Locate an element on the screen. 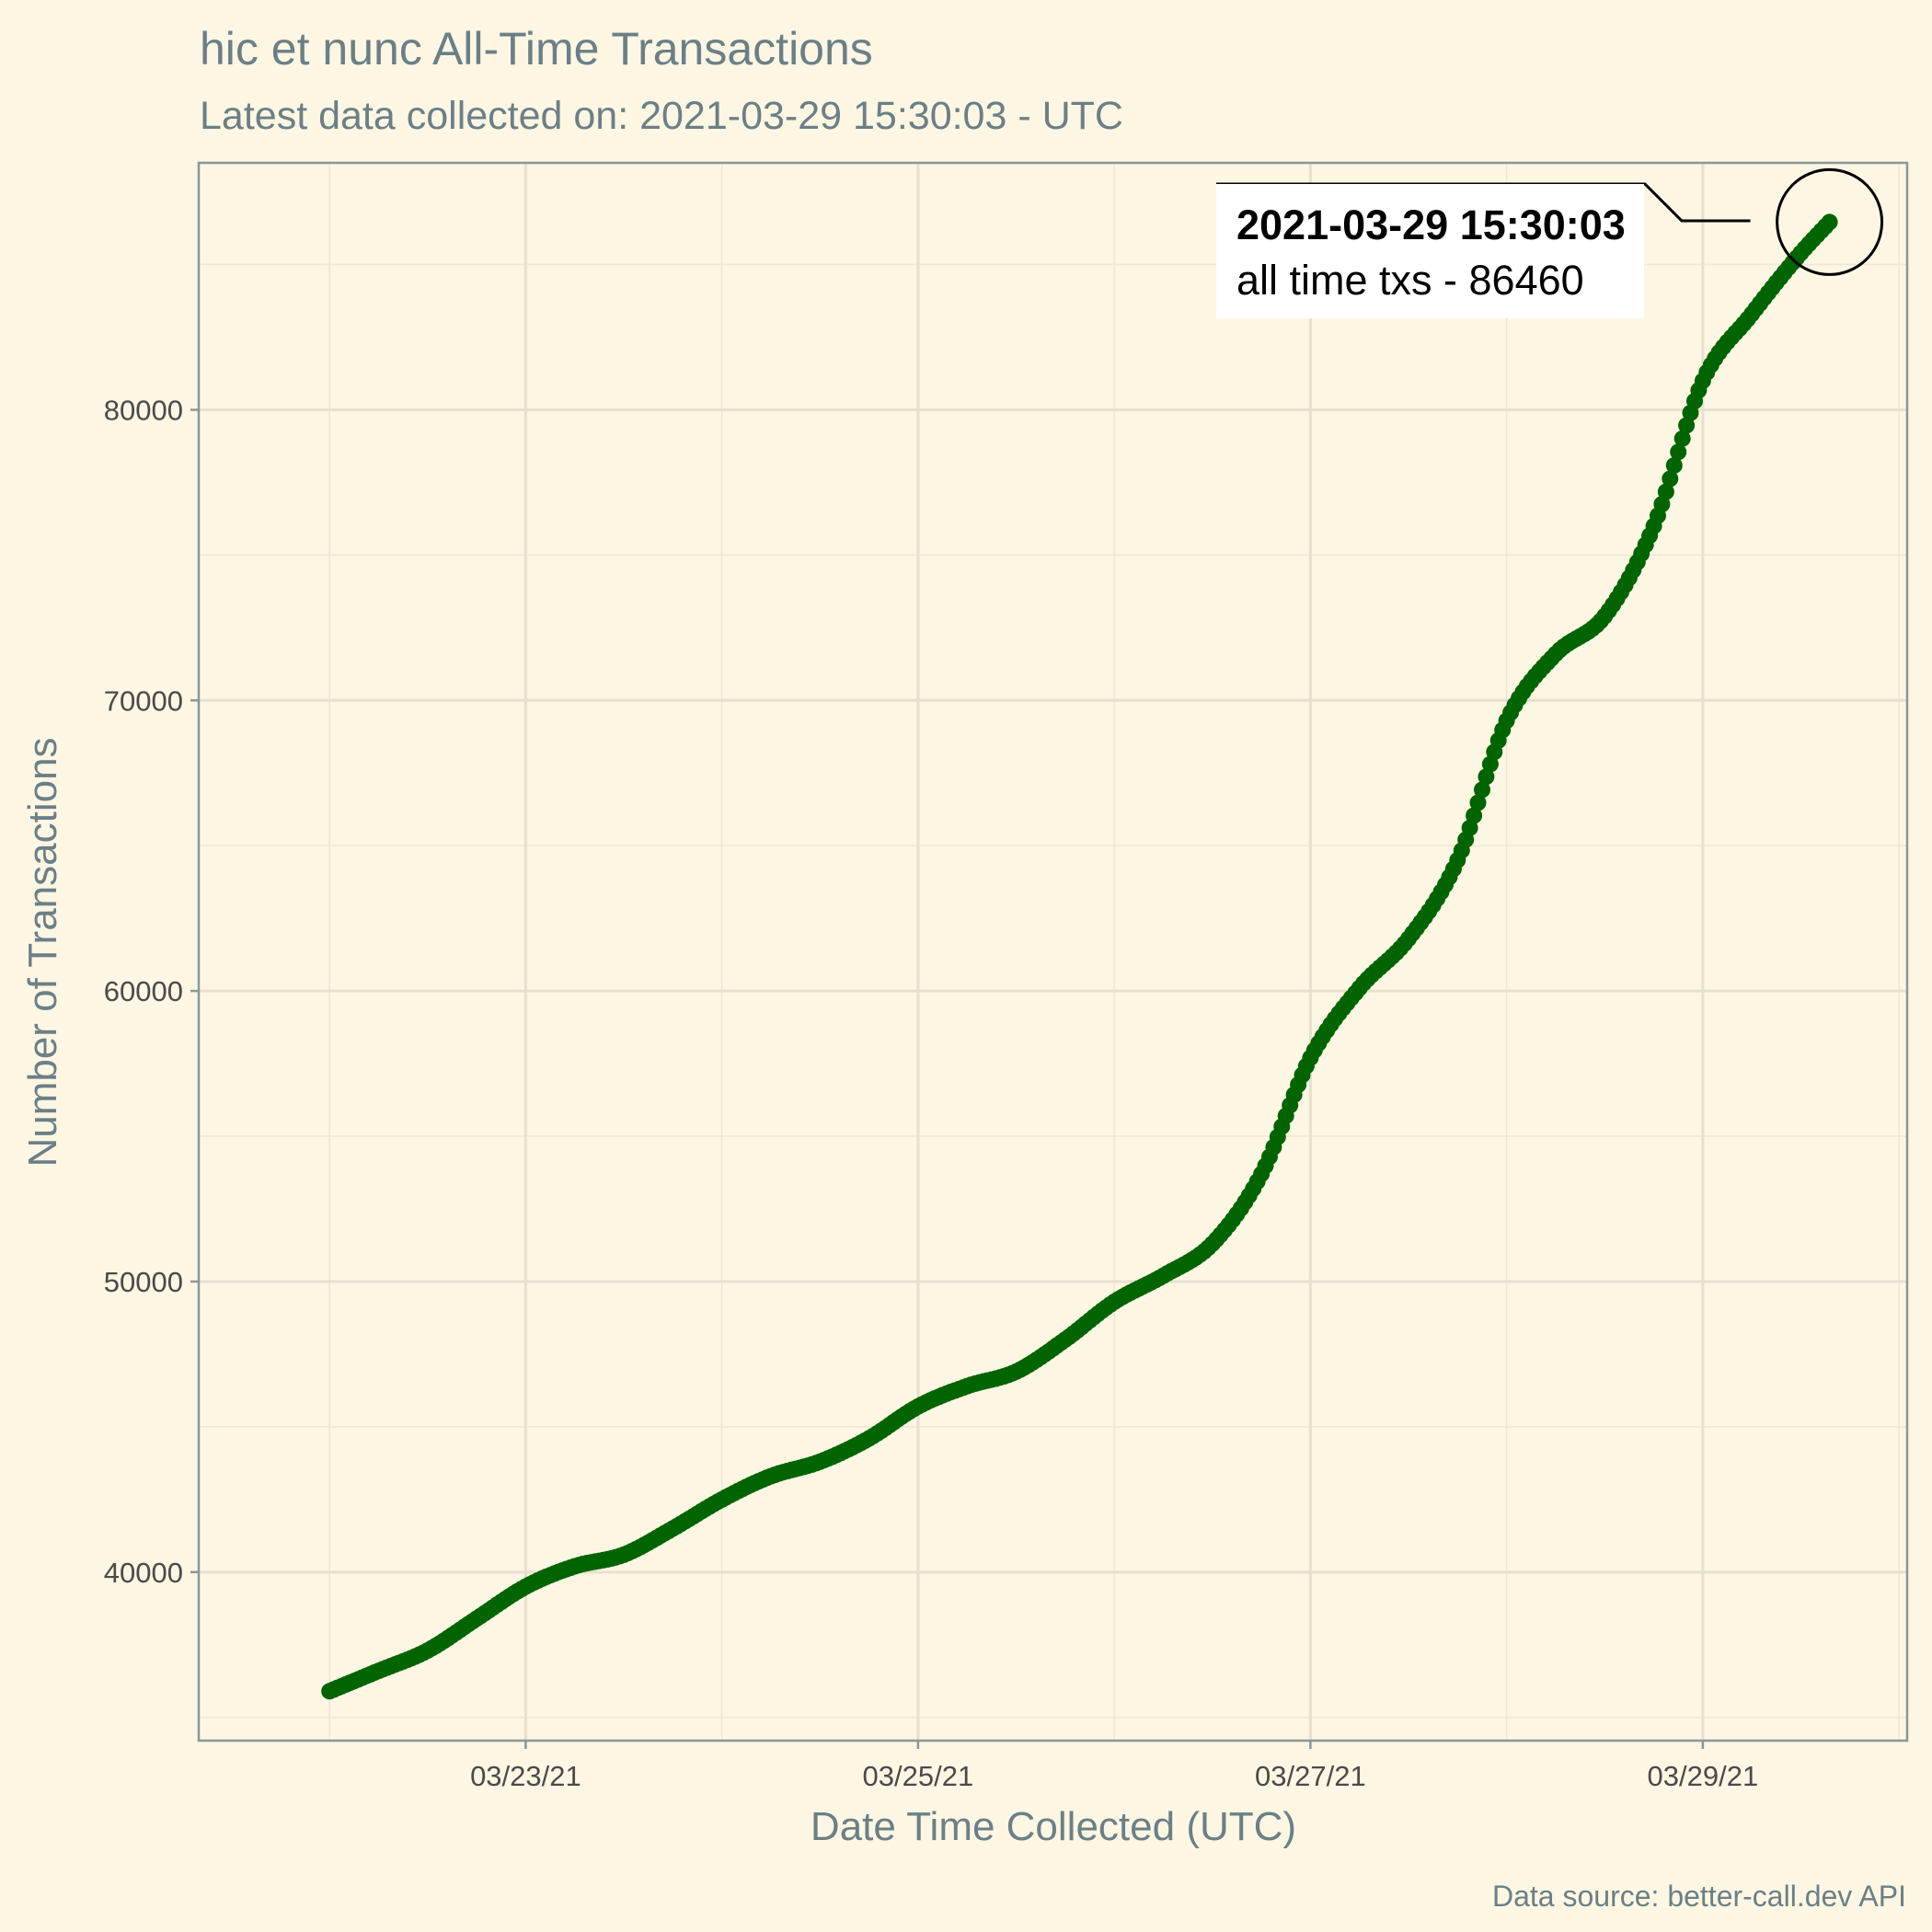 This screenshot has width=1932, height=1932. y-tick-label: 50000 is located at coordinates (143, 1282).